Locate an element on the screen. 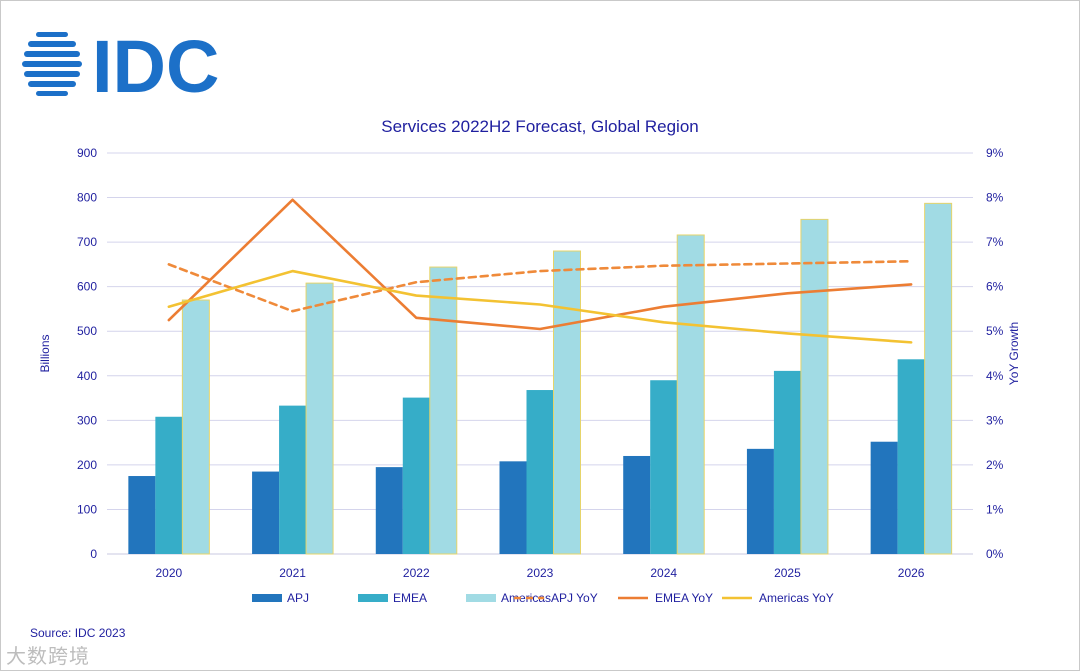 The height and width of the screenshot is (671, 1080). x-tick-label: 2020 is located at coordinates (169, 573).